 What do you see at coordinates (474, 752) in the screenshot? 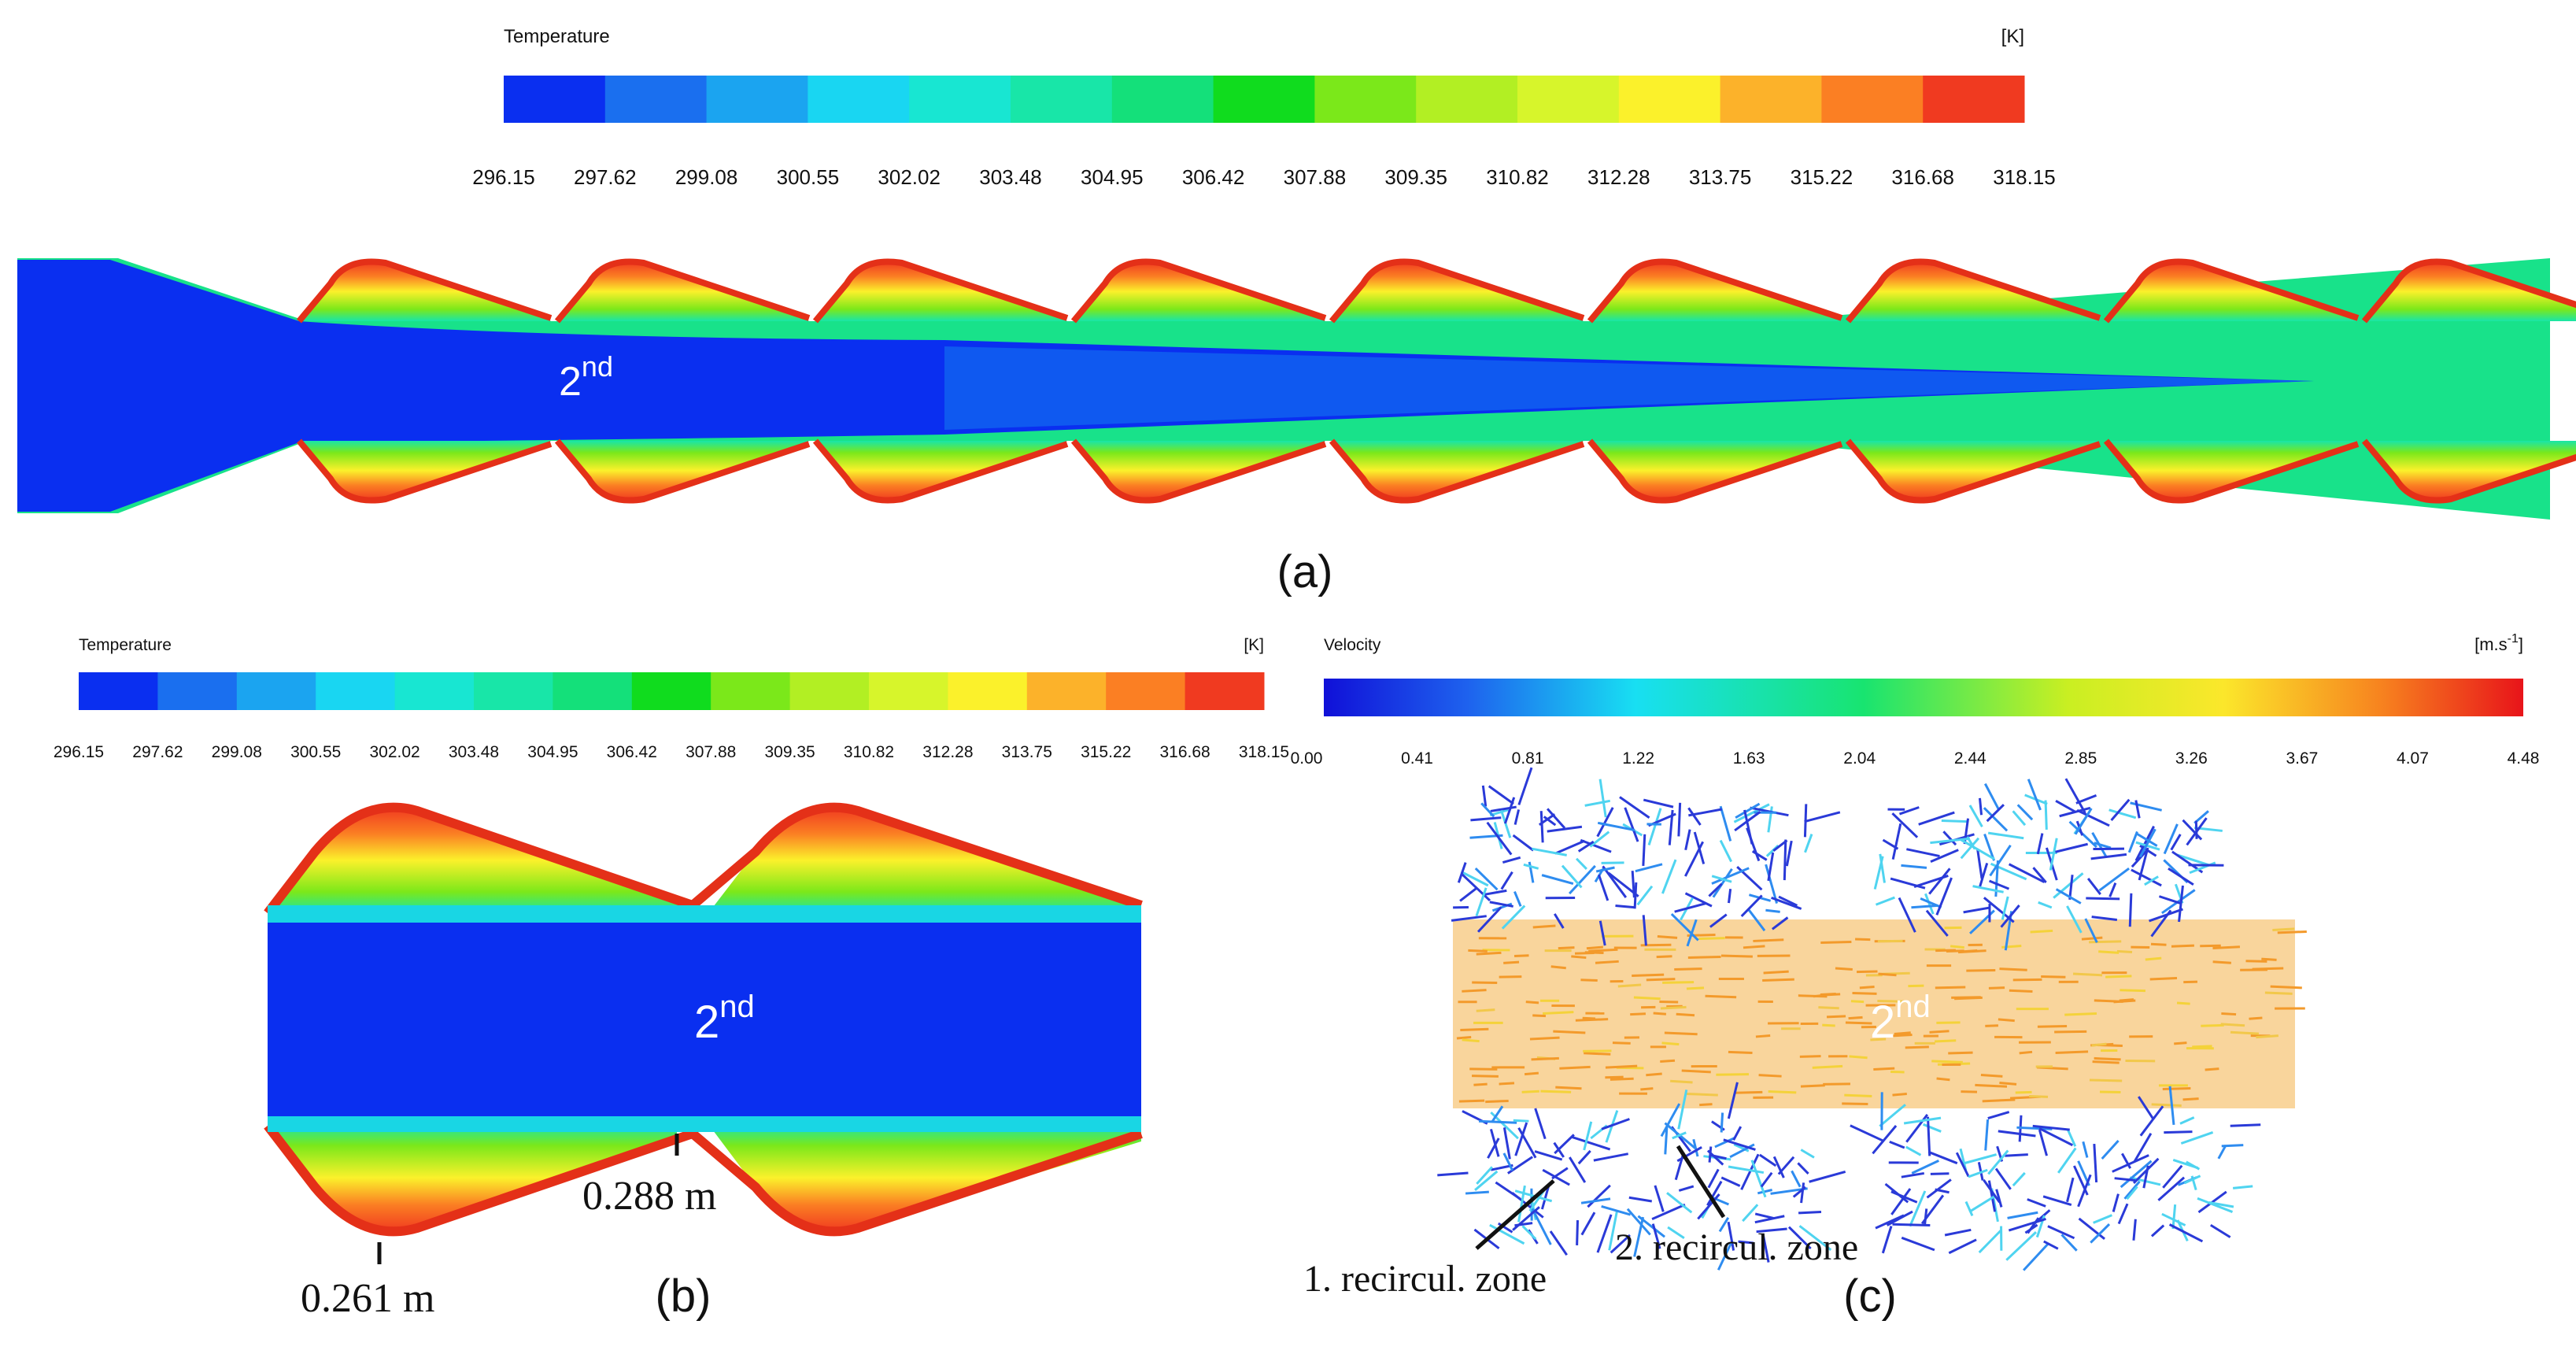
I see `legend-b-tick-label: 303.48` at bounding box center [474, 752].